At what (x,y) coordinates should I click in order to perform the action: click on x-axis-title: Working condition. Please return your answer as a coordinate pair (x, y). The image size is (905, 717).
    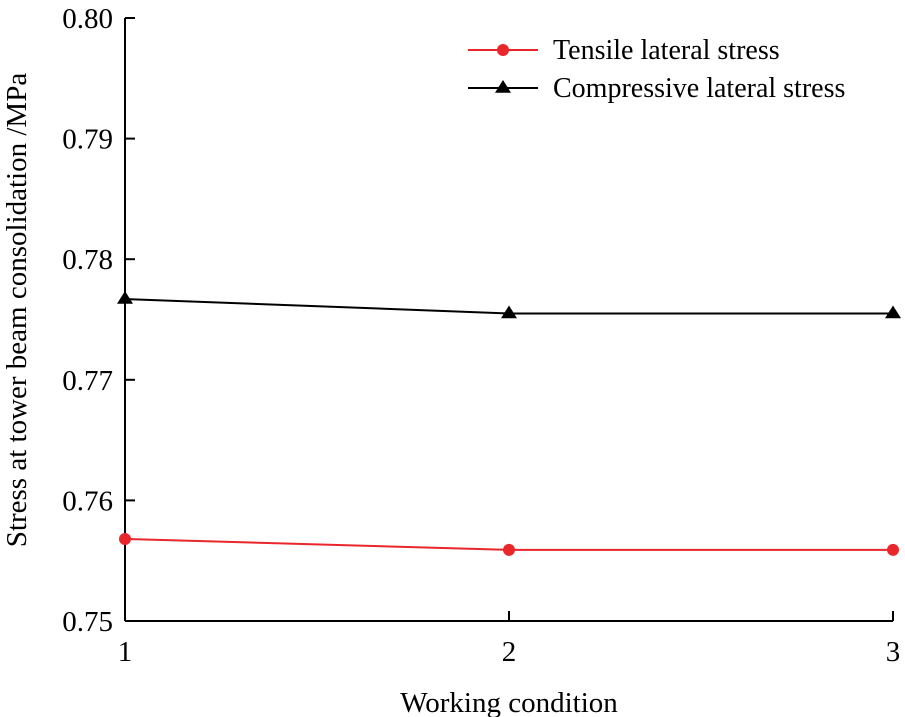
    Looking at the image, I should click on (509, 702).